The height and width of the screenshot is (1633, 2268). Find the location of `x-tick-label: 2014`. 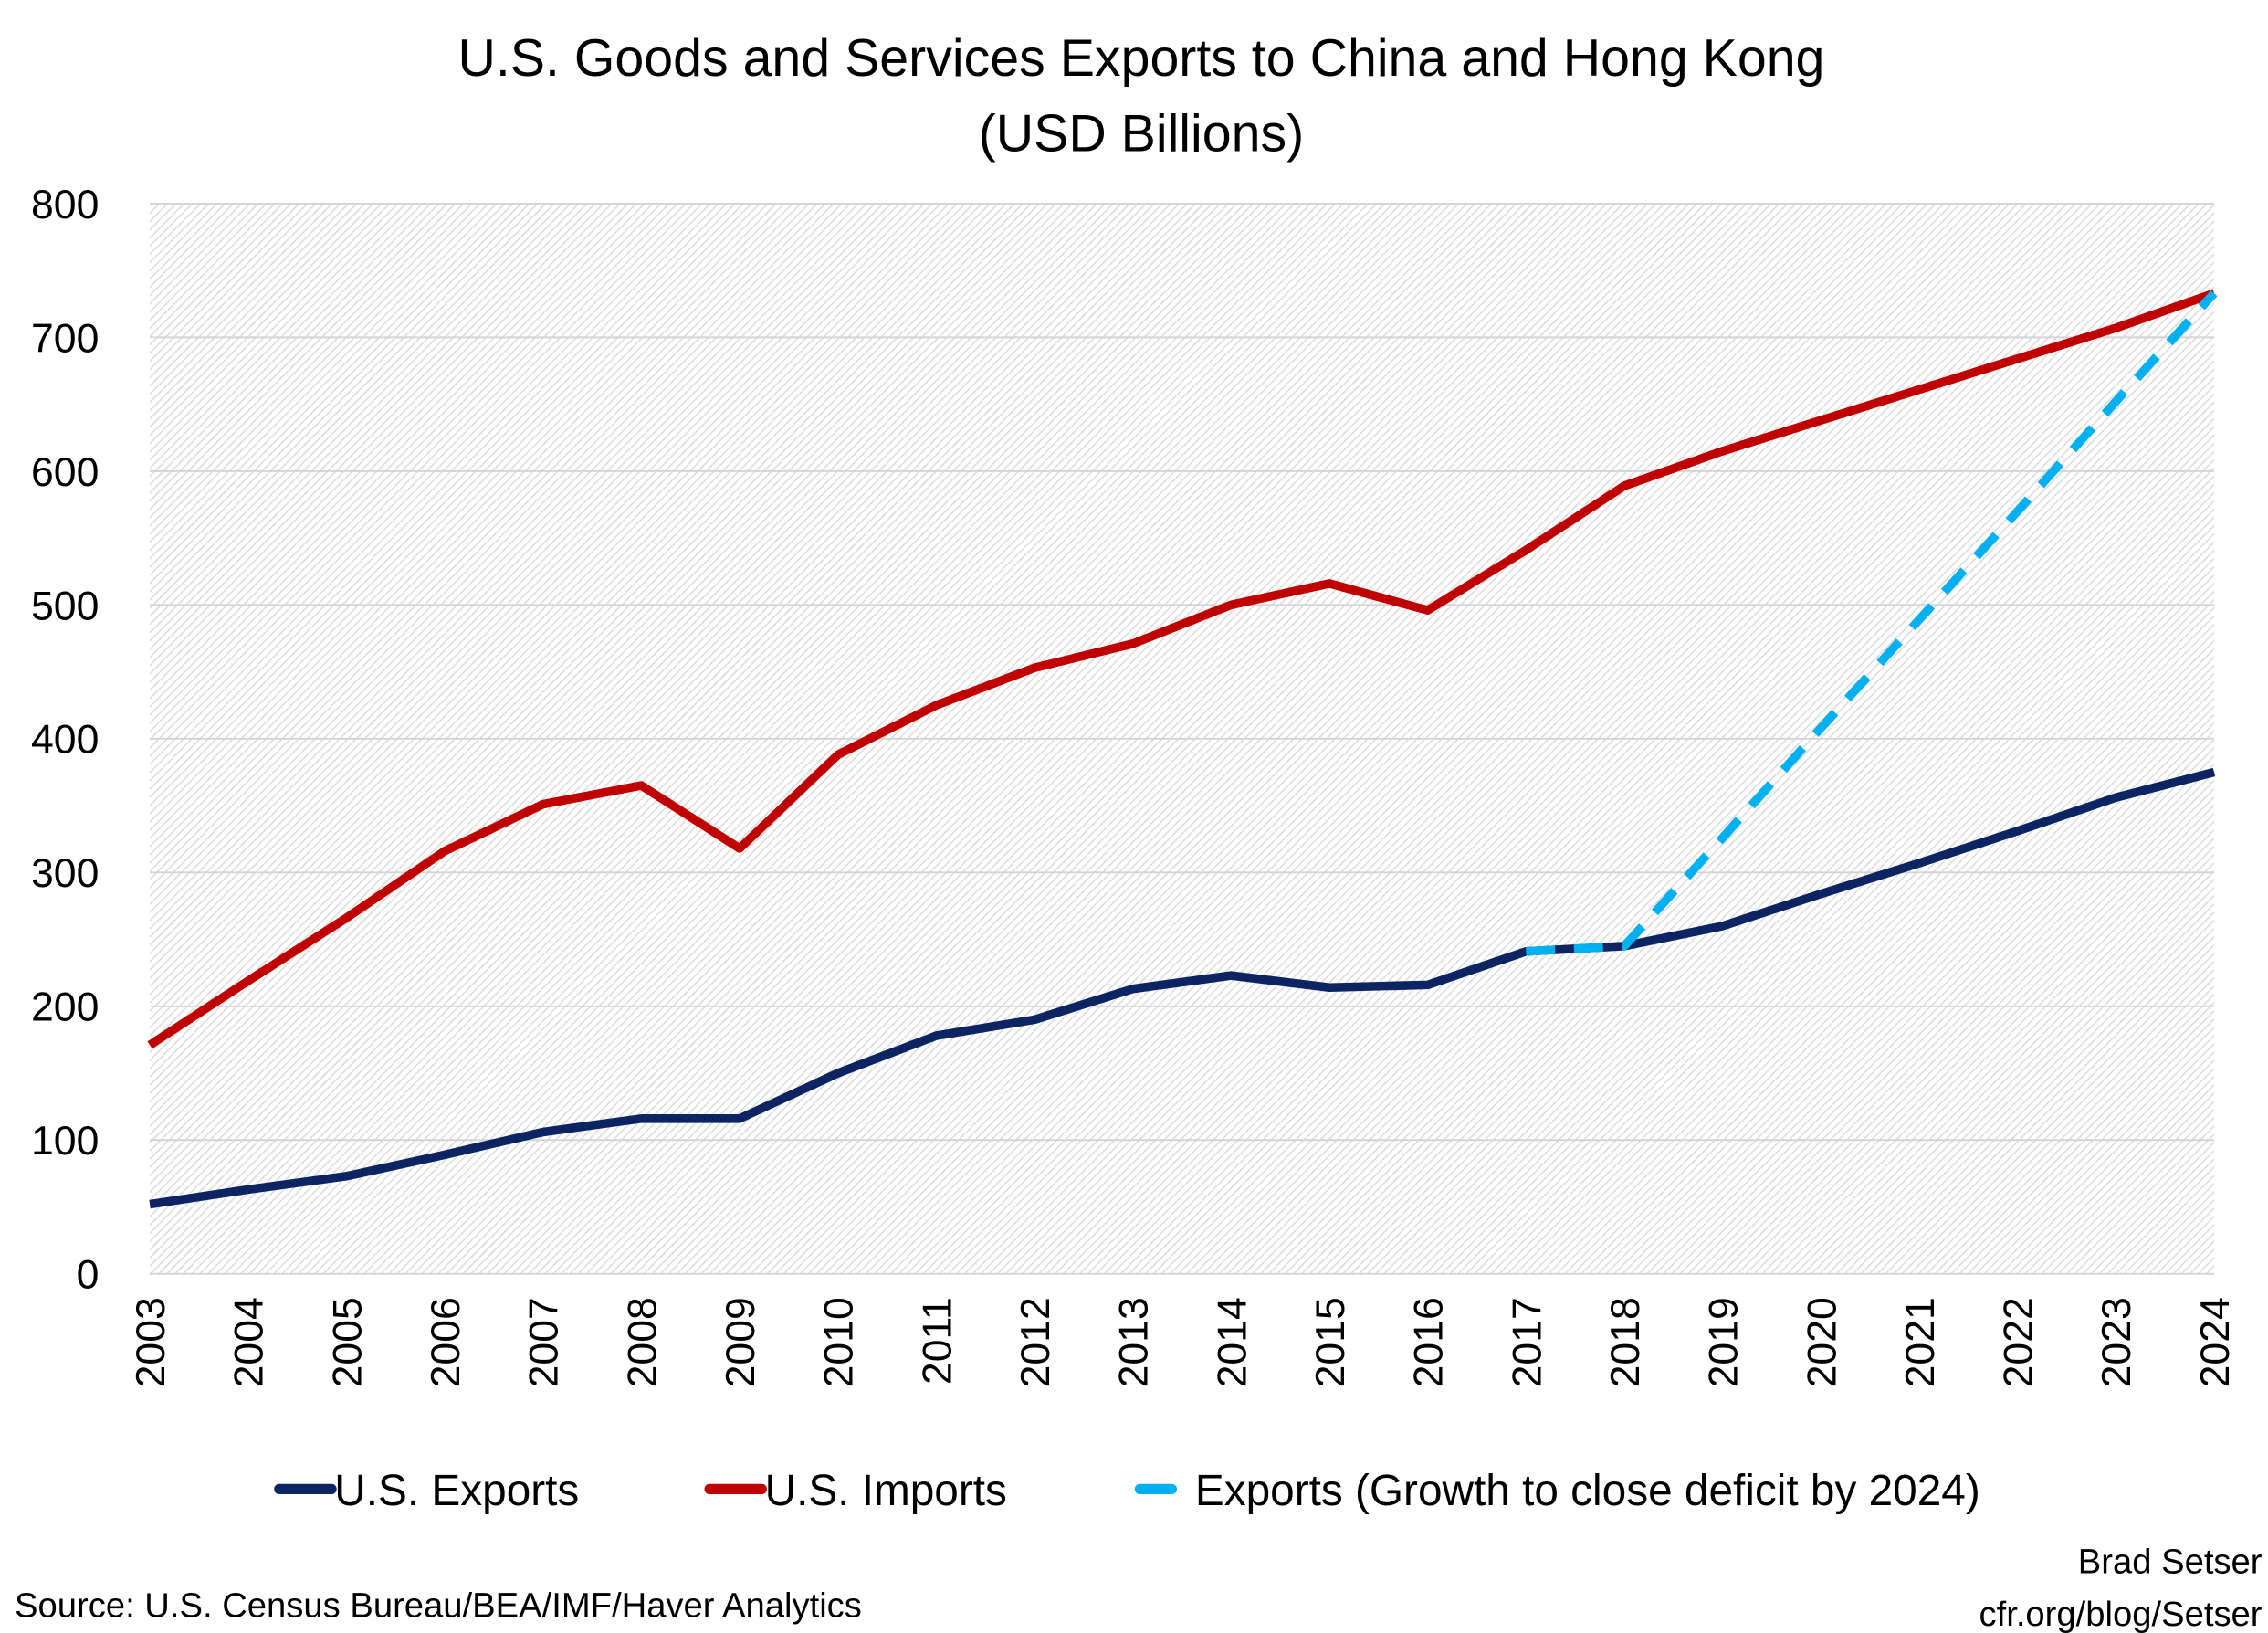

x-tick-label: 2014 is located at coordinates (1232, 1342).